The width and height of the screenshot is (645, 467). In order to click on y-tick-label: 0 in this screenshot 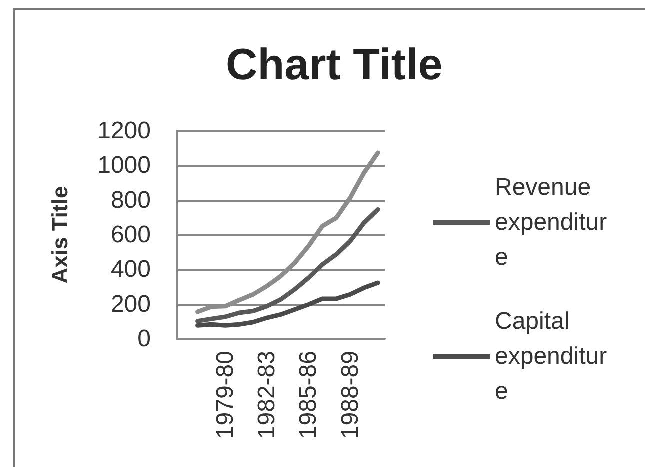, I will do `click(144, 339)`.